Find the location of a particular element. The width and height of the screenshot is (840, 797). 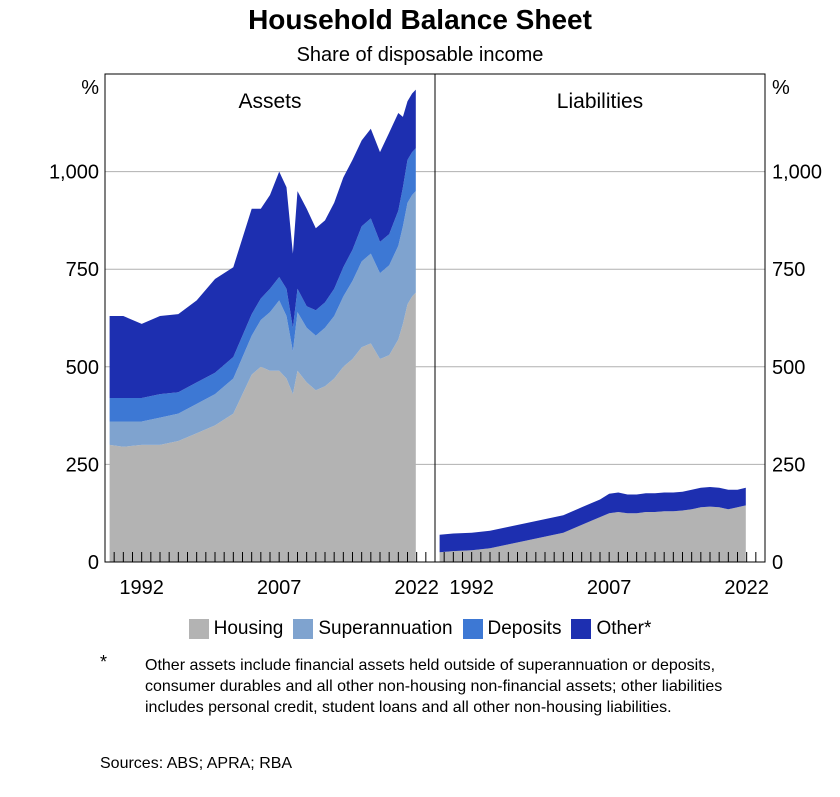

legend-label-housing: Housing is located at coordinates (248, 628).